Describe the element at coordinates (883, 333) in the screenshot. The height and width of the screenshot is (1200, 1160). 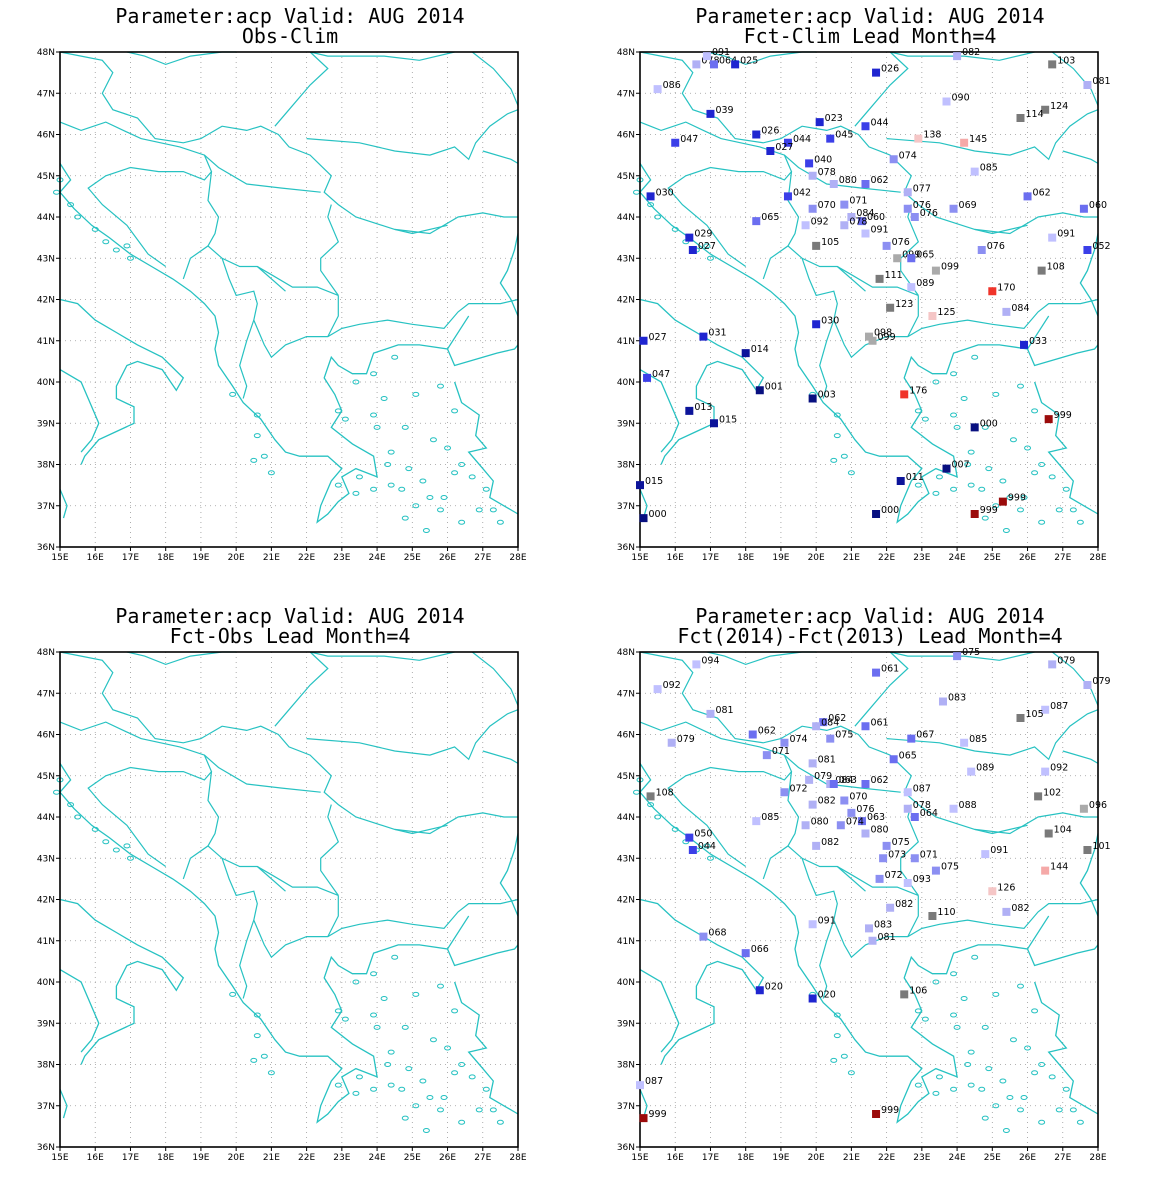
I see `station-value-label: 098` at that location.